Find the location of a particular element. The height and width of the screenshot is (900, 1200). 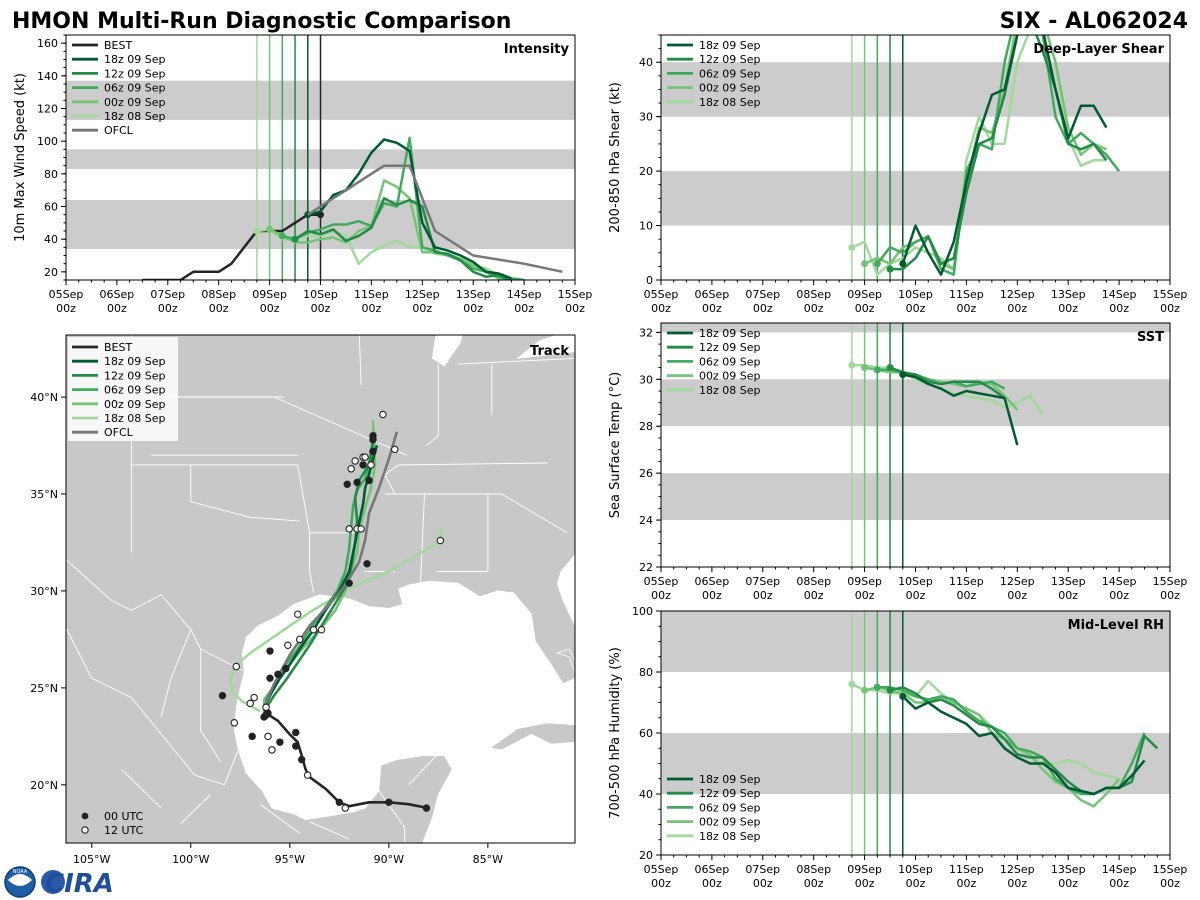

panel-title: Deep-Layer Shear is located at coordinates (1098, 49).